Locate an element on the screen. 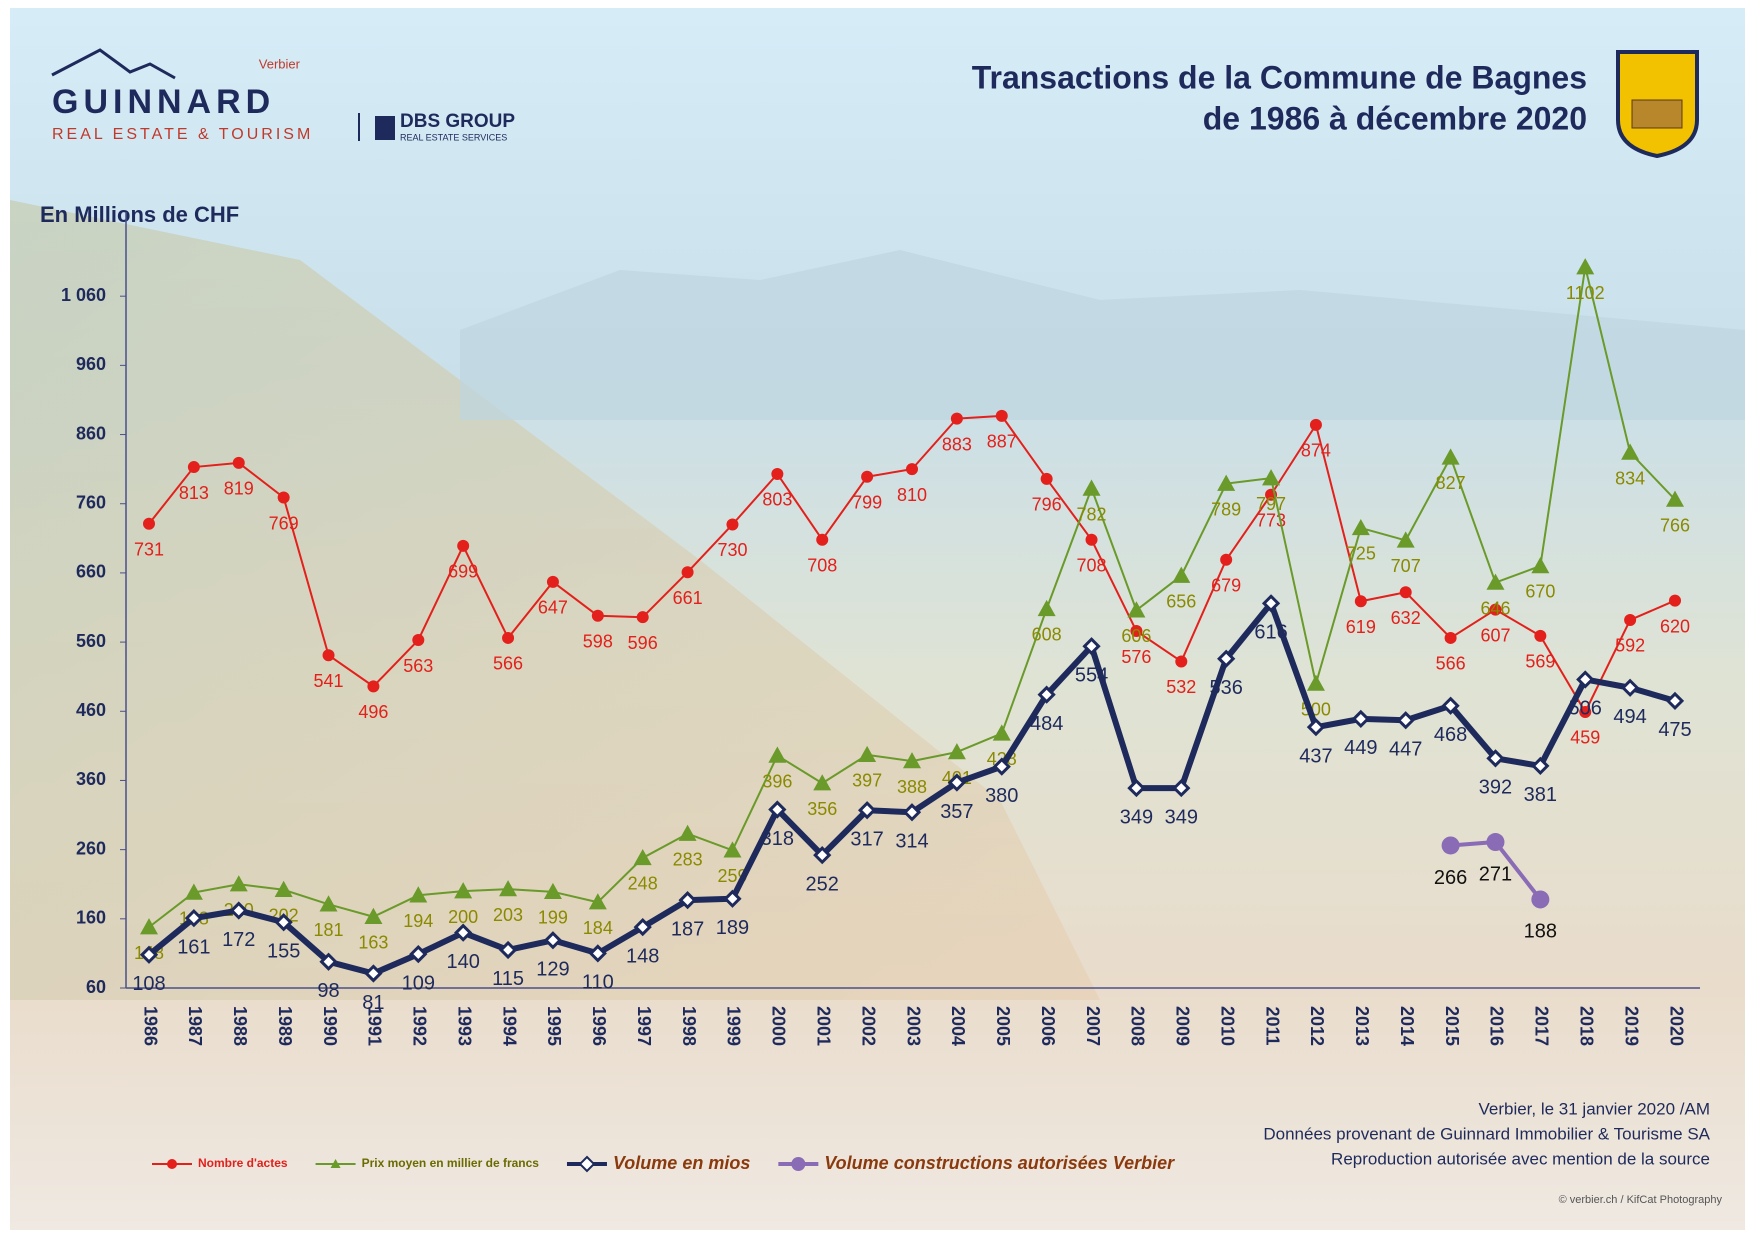 This screenshot has width=1755, height=1245. x-tick-label: 2011 is located at coordinates (1272, 1025).